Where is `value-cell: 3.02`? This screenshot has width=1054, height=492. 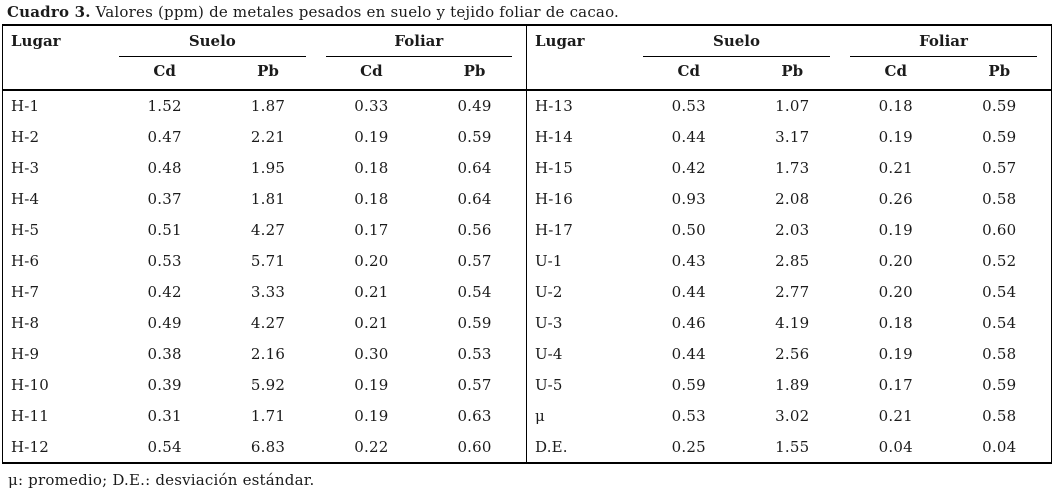
value-cell: 3.02 is located at coordinates (792, 415).